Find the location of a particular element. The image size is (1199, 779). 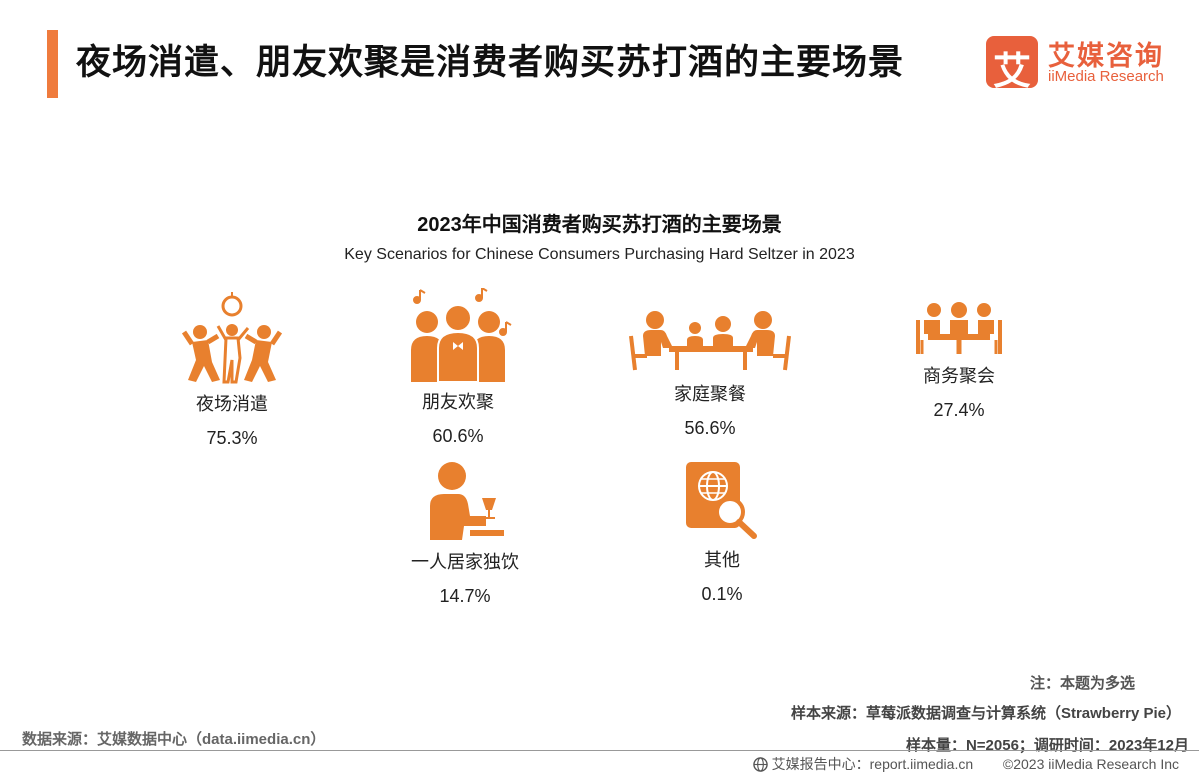

solo-drinking-icon is located at coordinates (467, 501).